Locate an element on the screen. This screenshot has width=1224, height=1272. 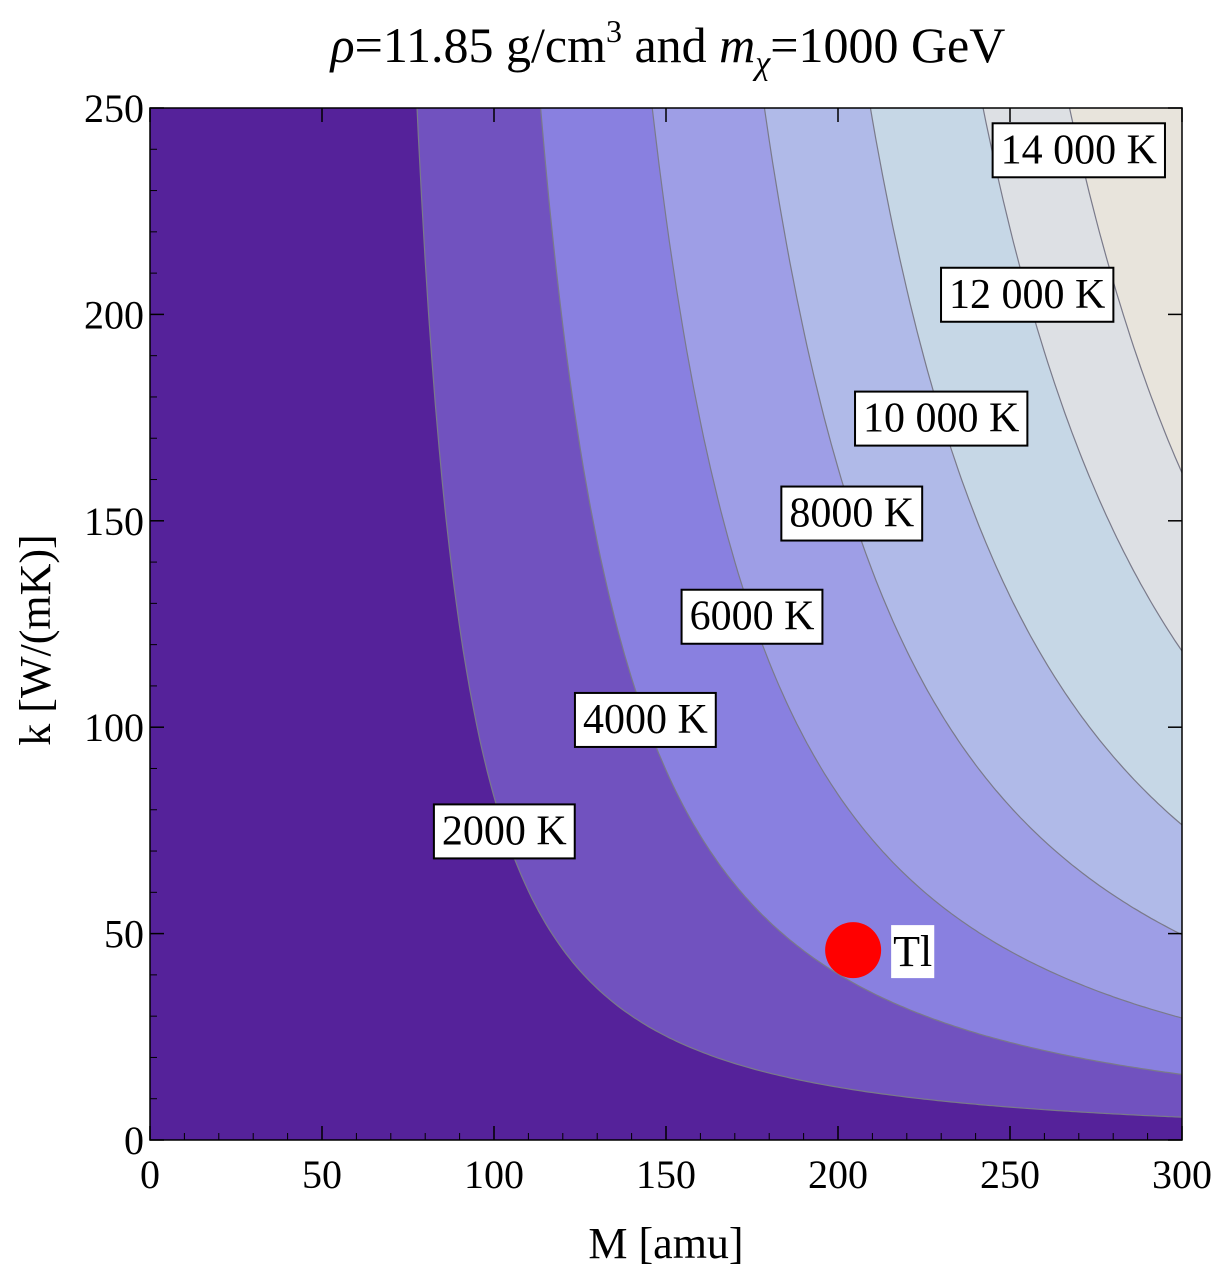
x-tick-label: 0 is located at coordinates (150, 1174).